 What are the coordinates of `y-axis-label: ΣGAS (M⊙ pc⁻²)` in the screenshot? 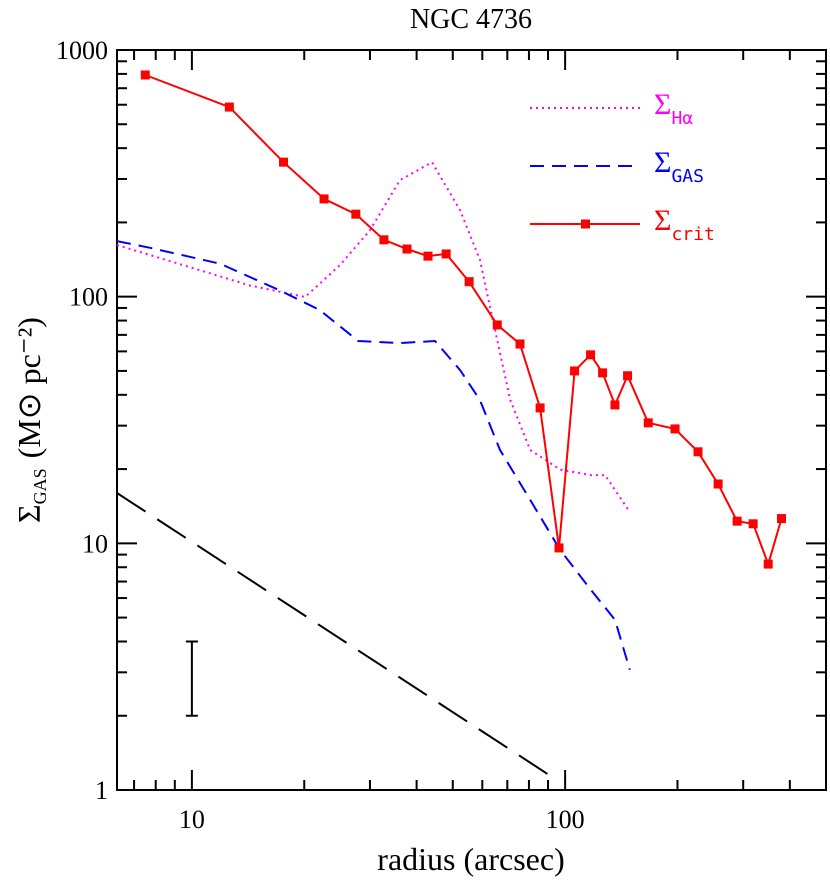 It's located at (30, 420).